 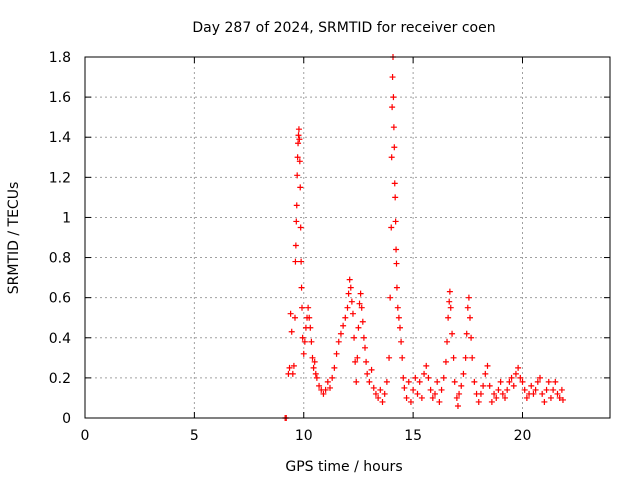 I want to click on y-tick-label: 1, so click(x=66, y=218).